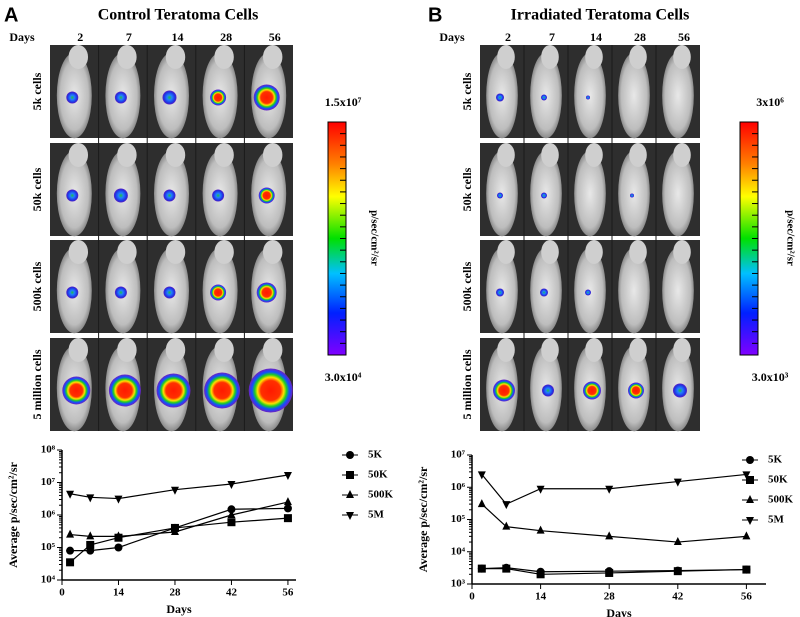 The image size is (800, 617). I want to click on row-label: 5k cells, so click(37, 91).